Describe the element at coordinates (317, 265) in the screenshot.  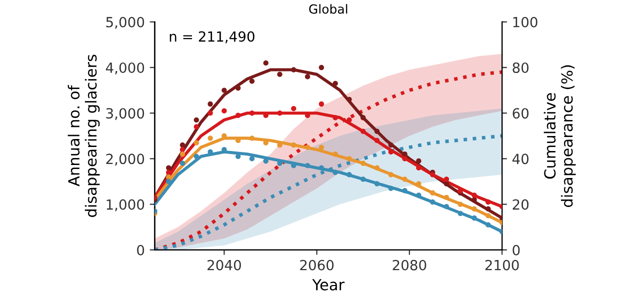
I see `x-tick-label: 2060` at that location.